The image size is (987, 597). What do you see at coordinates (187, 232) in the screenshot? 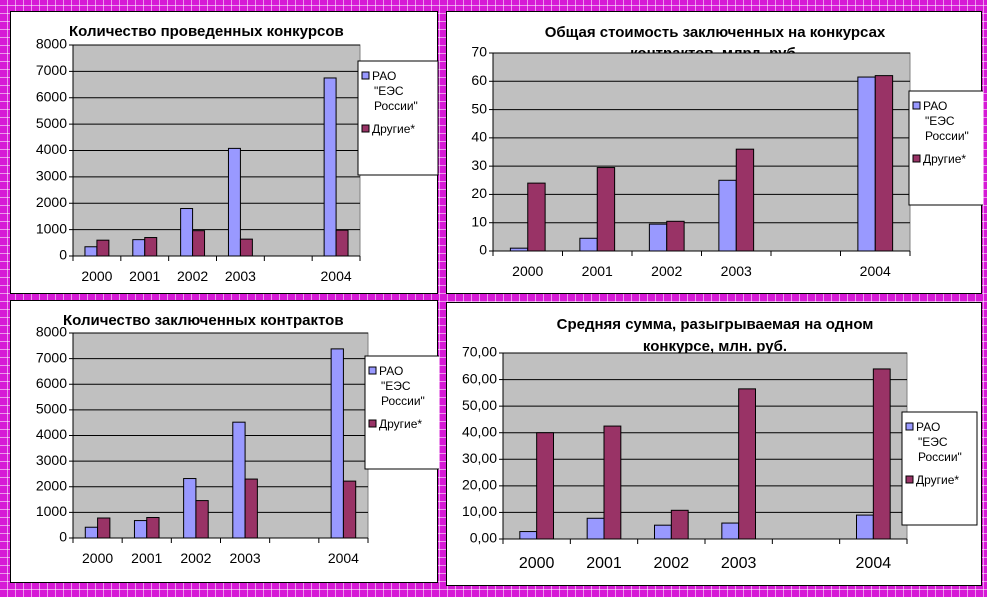
I see `bar-rao-ees-2002` at bounding box center [187, 232].